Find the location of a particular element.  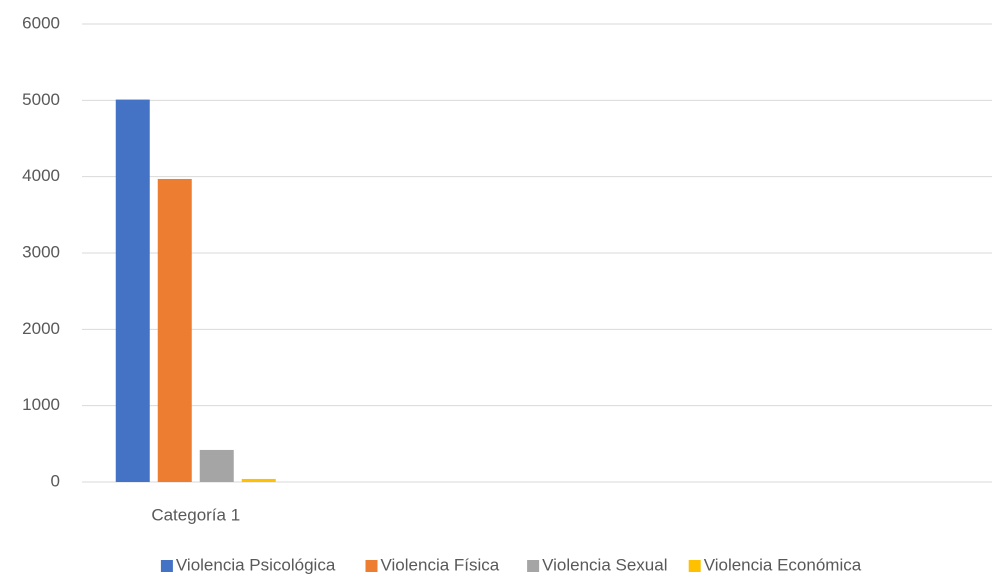

legend-label: Violencia Psicológica is located at coordinates (256, 564).